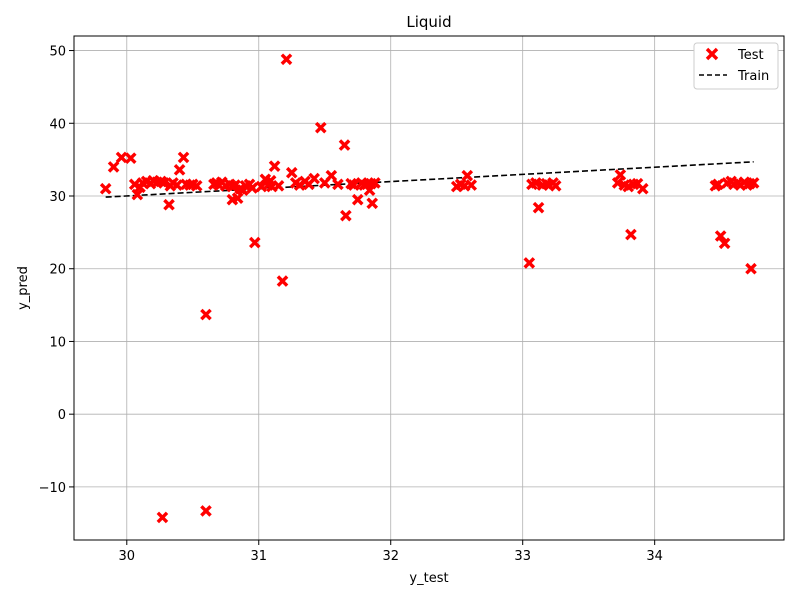 This screenshot has width=800, height=600. Describe the element at coordinates (522, 556) in the screenshot. I see `x-tick-label: 33` at that location.